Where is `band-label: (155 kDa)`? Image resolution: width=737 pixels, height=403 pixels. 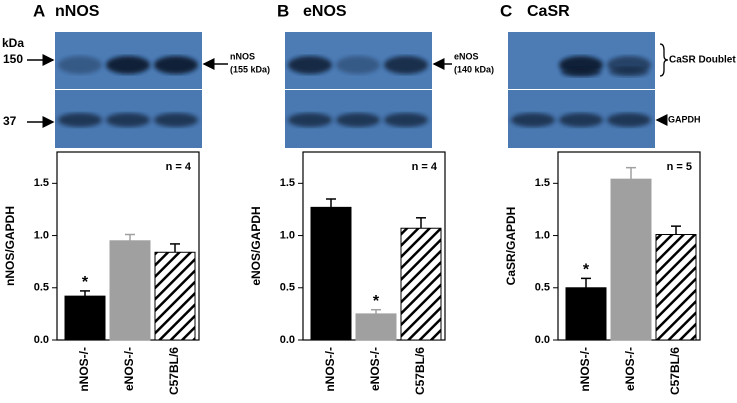
band-label: (155 kDa) is located at coordinates (250, 69).